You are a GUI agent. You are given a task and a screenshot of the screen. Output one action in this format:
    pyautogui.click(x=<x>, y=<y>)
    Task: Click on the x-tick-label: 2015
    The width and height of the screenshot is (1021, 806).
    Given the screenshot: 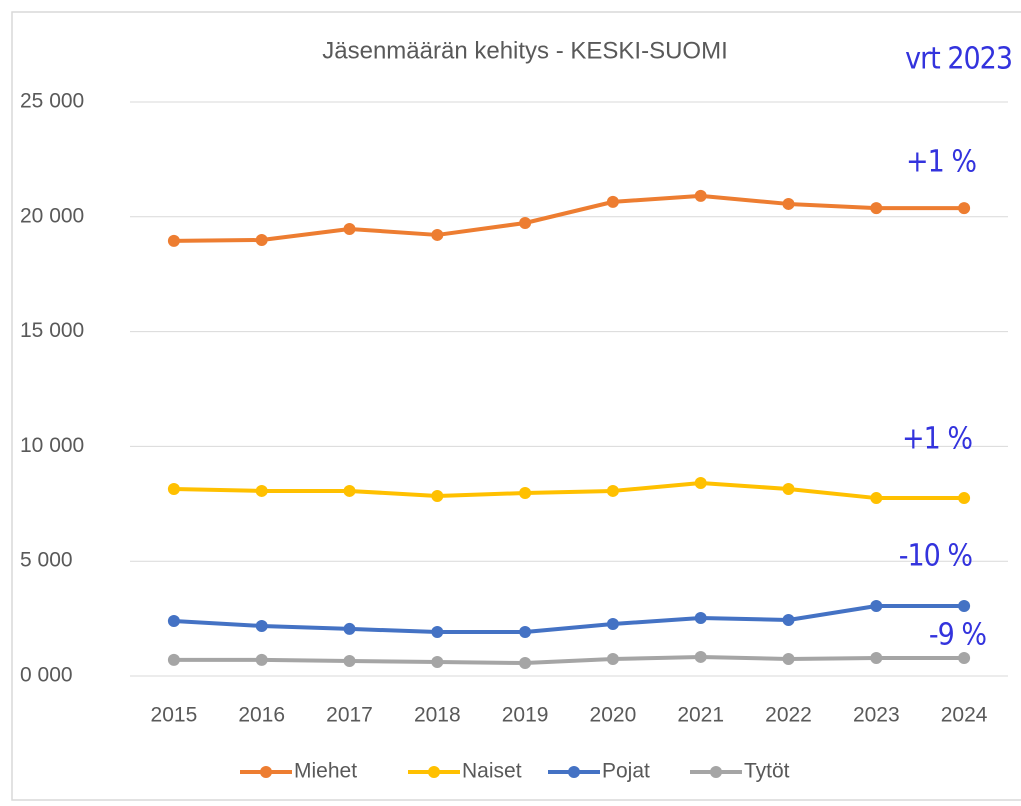 What is the action you would take?
    pyautogui.click(x=174, y=715)
    